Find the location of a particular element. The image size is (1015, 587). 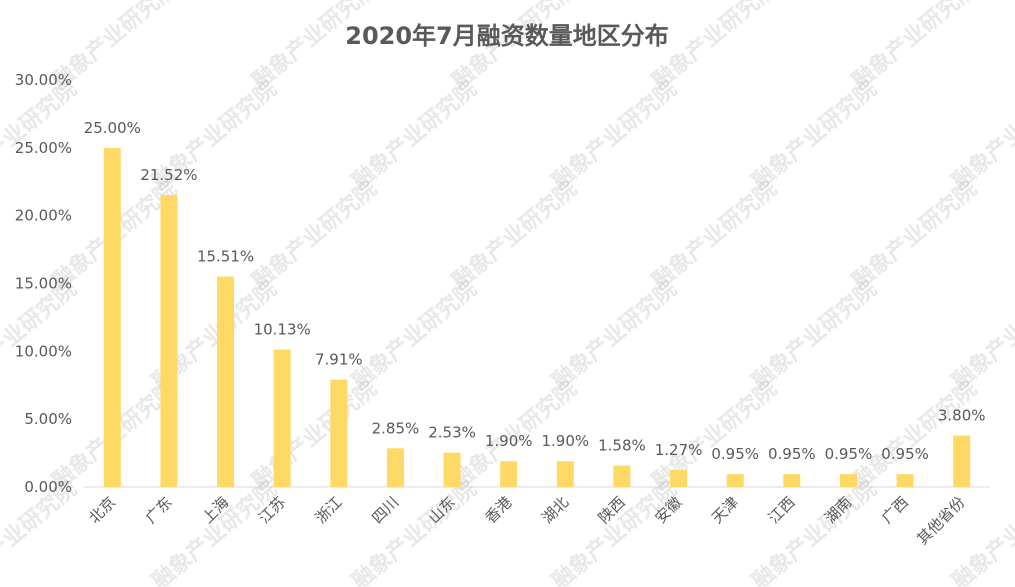

x-tick-label: 香港 is located at coordinates (499, 510).